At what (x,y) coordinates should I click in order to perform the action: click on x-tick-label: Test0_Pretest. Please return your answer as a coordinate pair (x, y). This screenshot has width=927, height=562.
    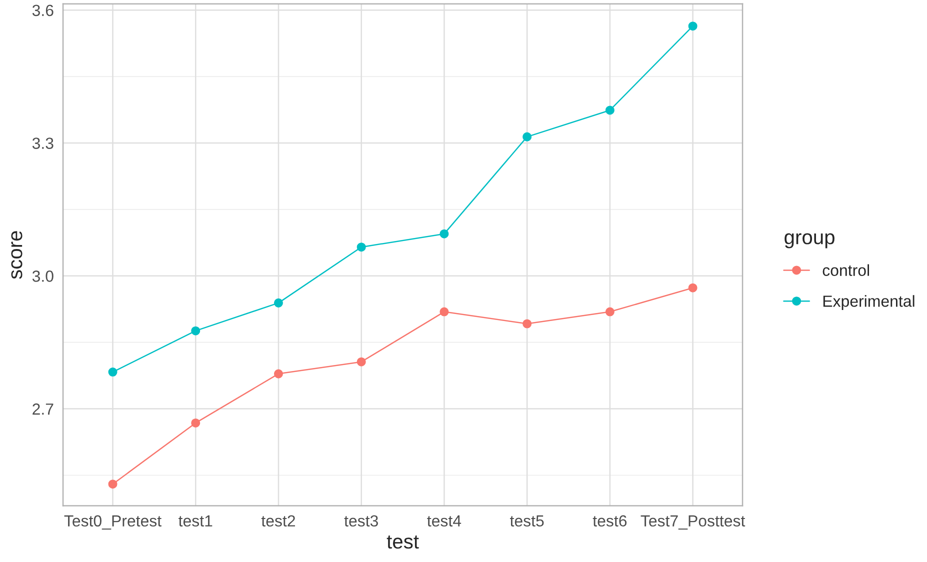
    Looking at the image, I should click on (113, 522).